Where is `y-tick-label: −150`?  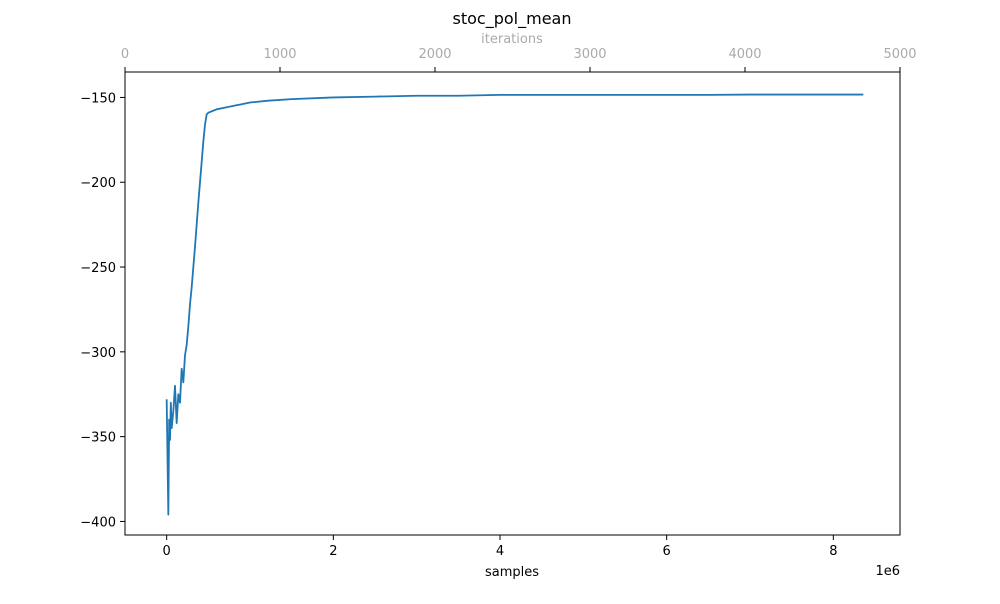 y-tick-label: −150 is located at coordinates (98, 98).